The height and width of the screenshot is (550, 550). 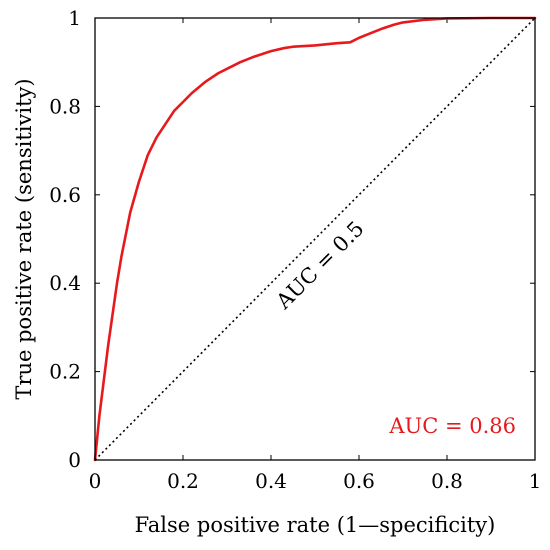 What do you see at coordinates (65, 106) in the screenshot?
I see `y-tick-label: 0.8` at bounding box center [65, 106].